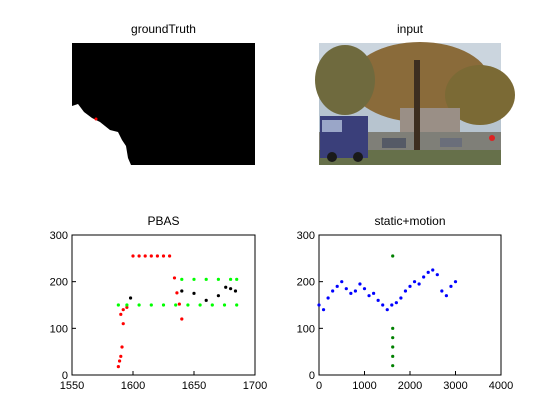 The width and height of the screenshot is (560, 420). Describe the element at coordinates (319, 386) in the screenshot. I see `static-motion-x-tick-label: 0` at that location.